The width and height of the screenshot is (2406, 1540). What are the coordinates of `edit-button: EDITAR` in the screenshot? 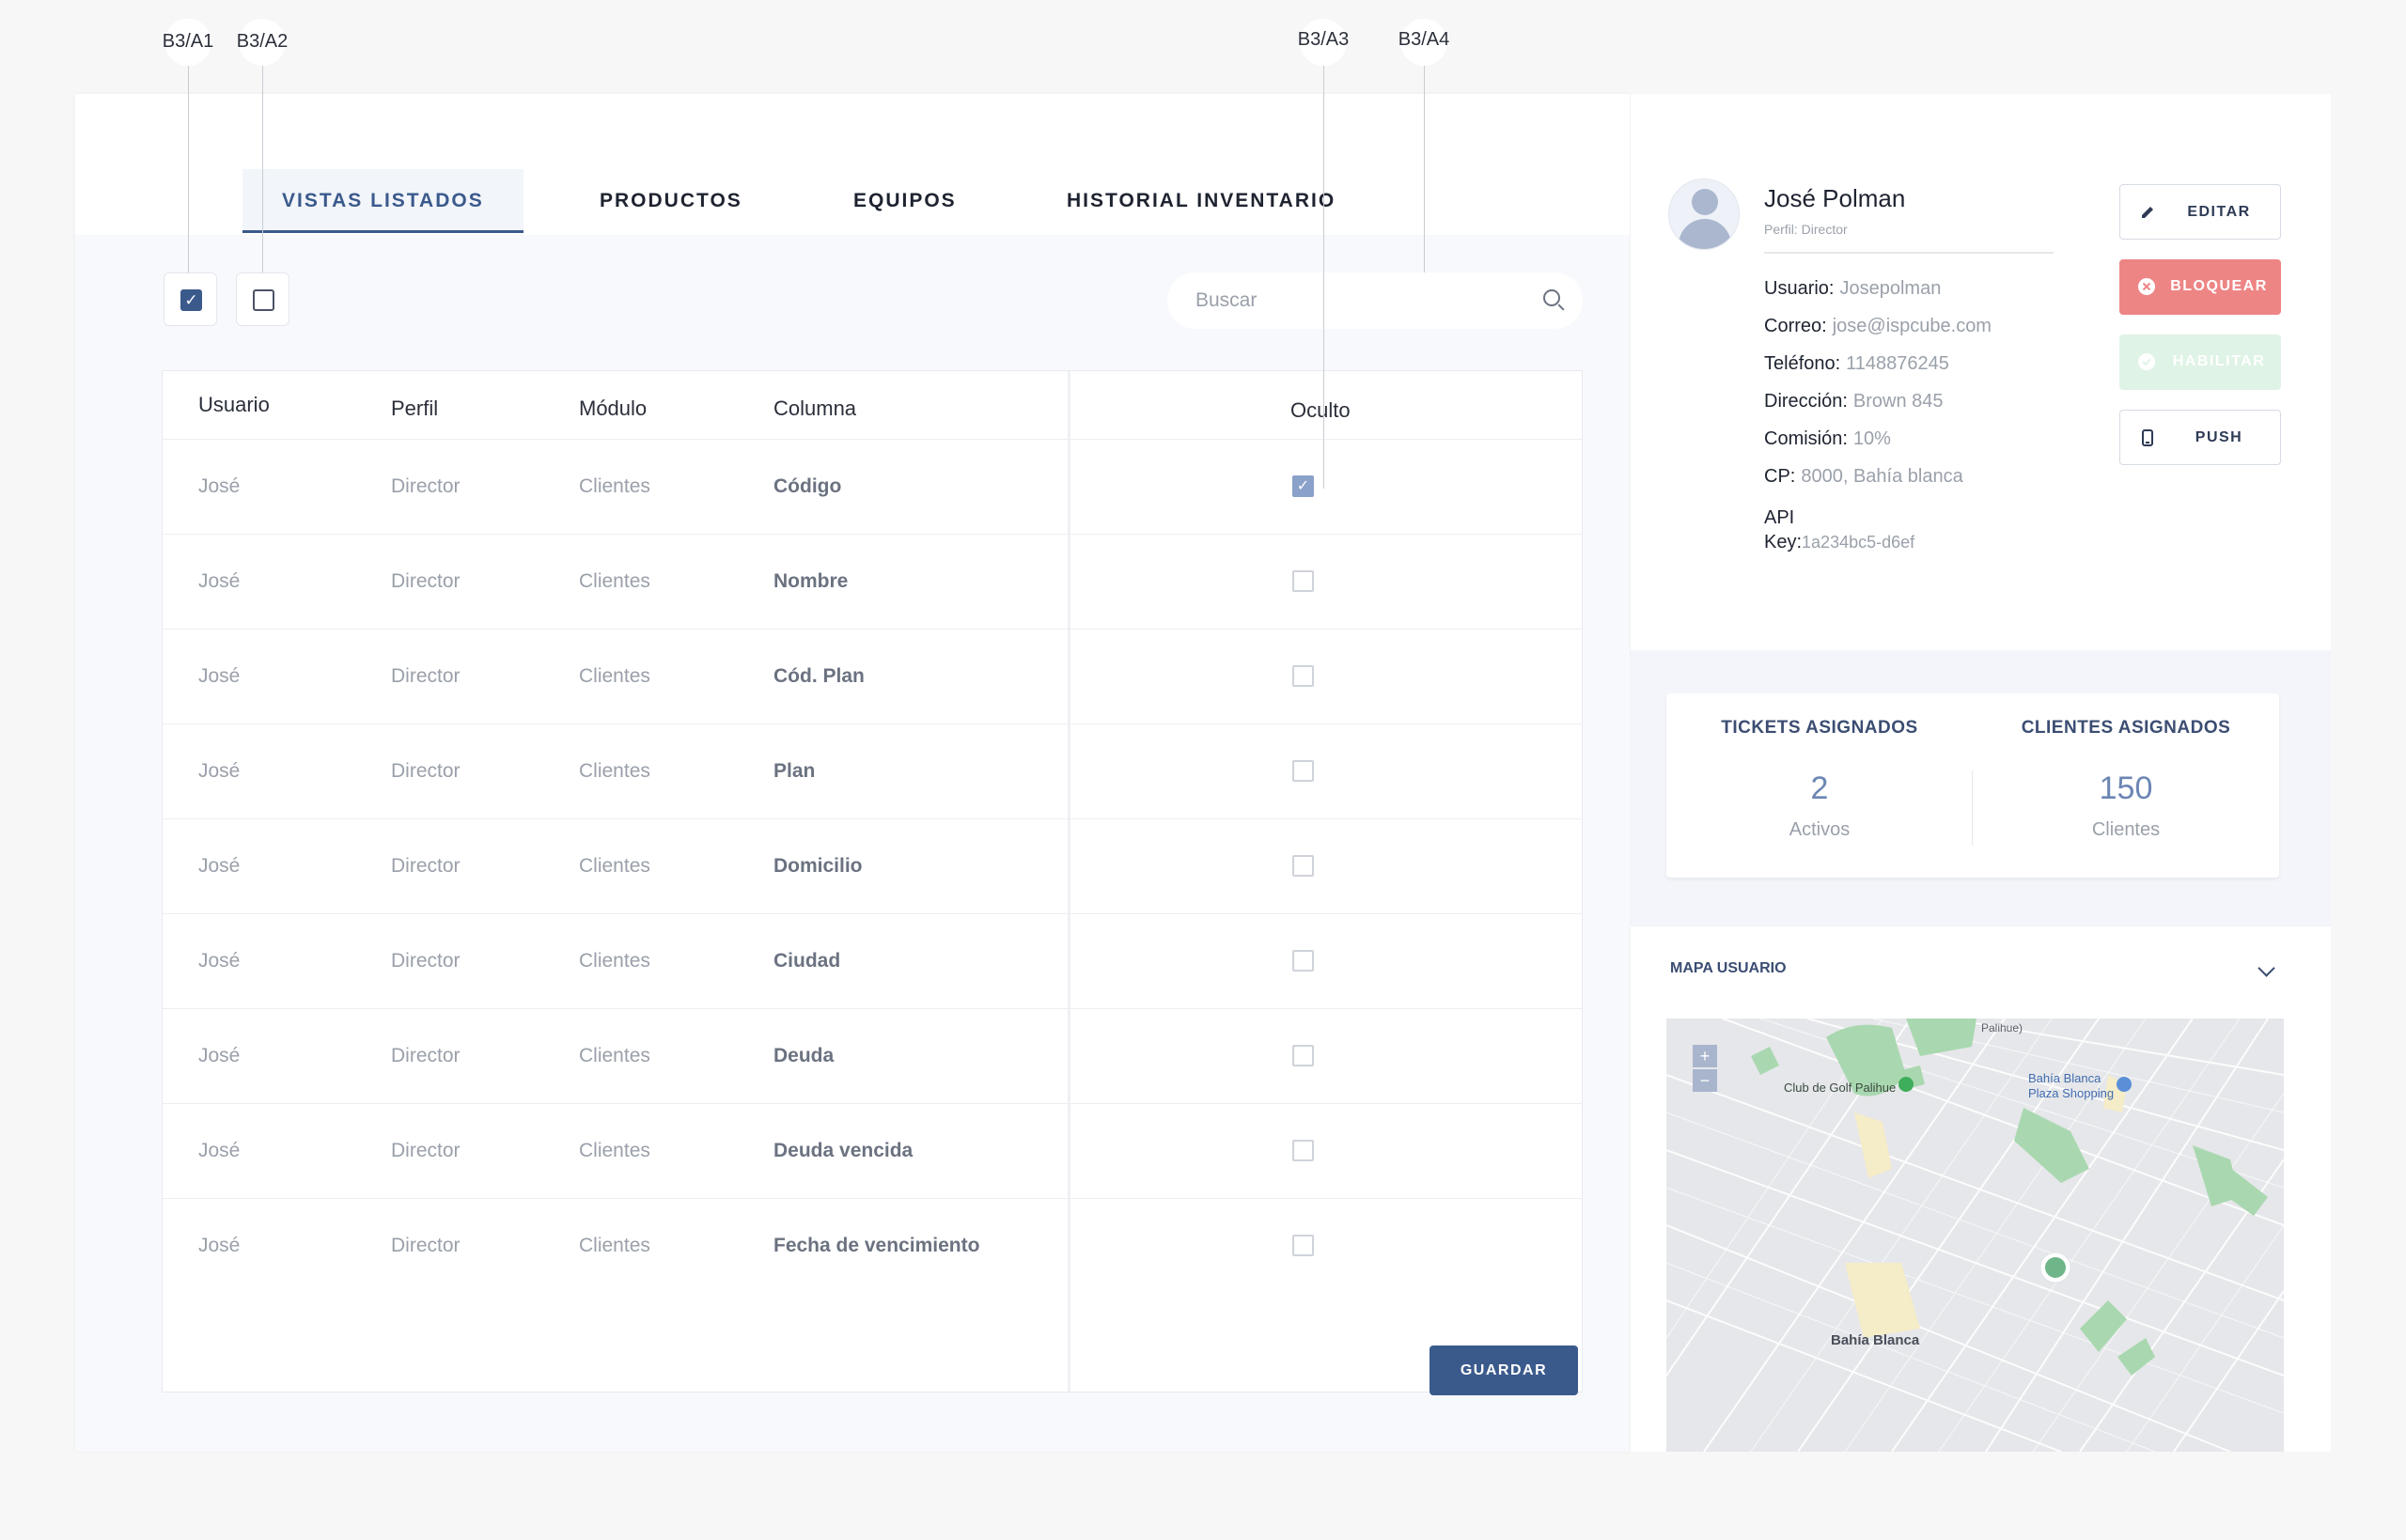 It's located at (2200, 212).